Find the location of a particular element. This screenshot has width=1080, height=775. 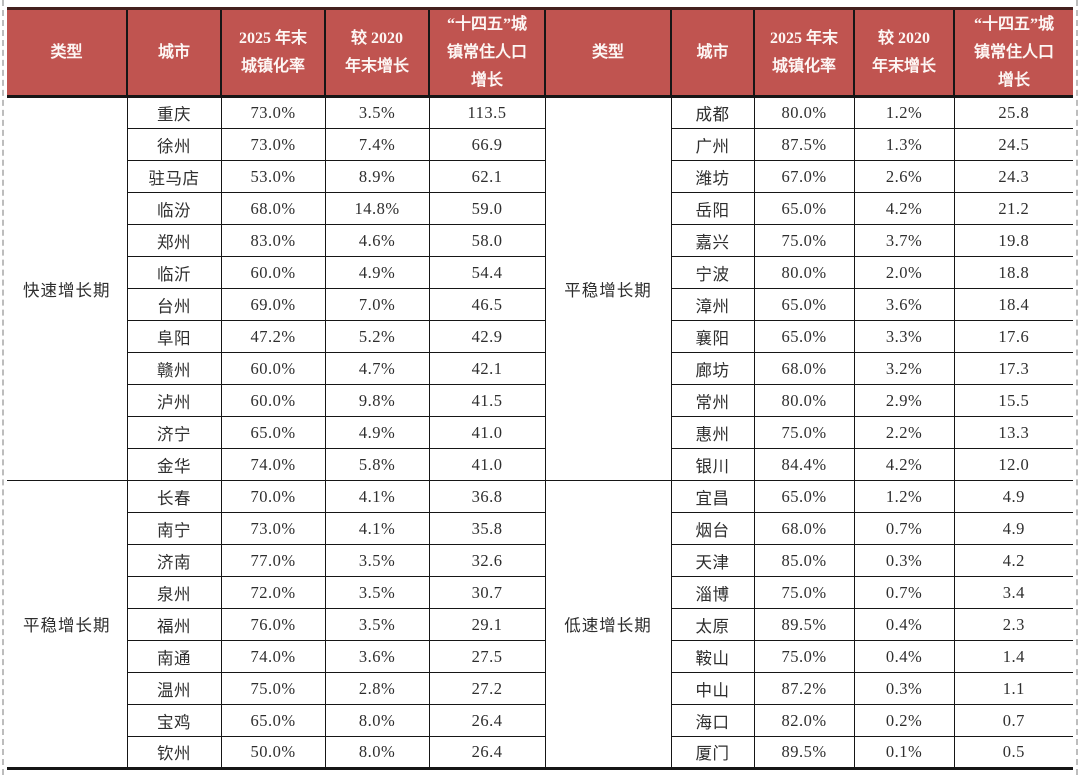

table-row: 温州 75.0% 2.8% 27.2 中山 87.2% 0.3% 1.1 is located at coordinates (540, 688).